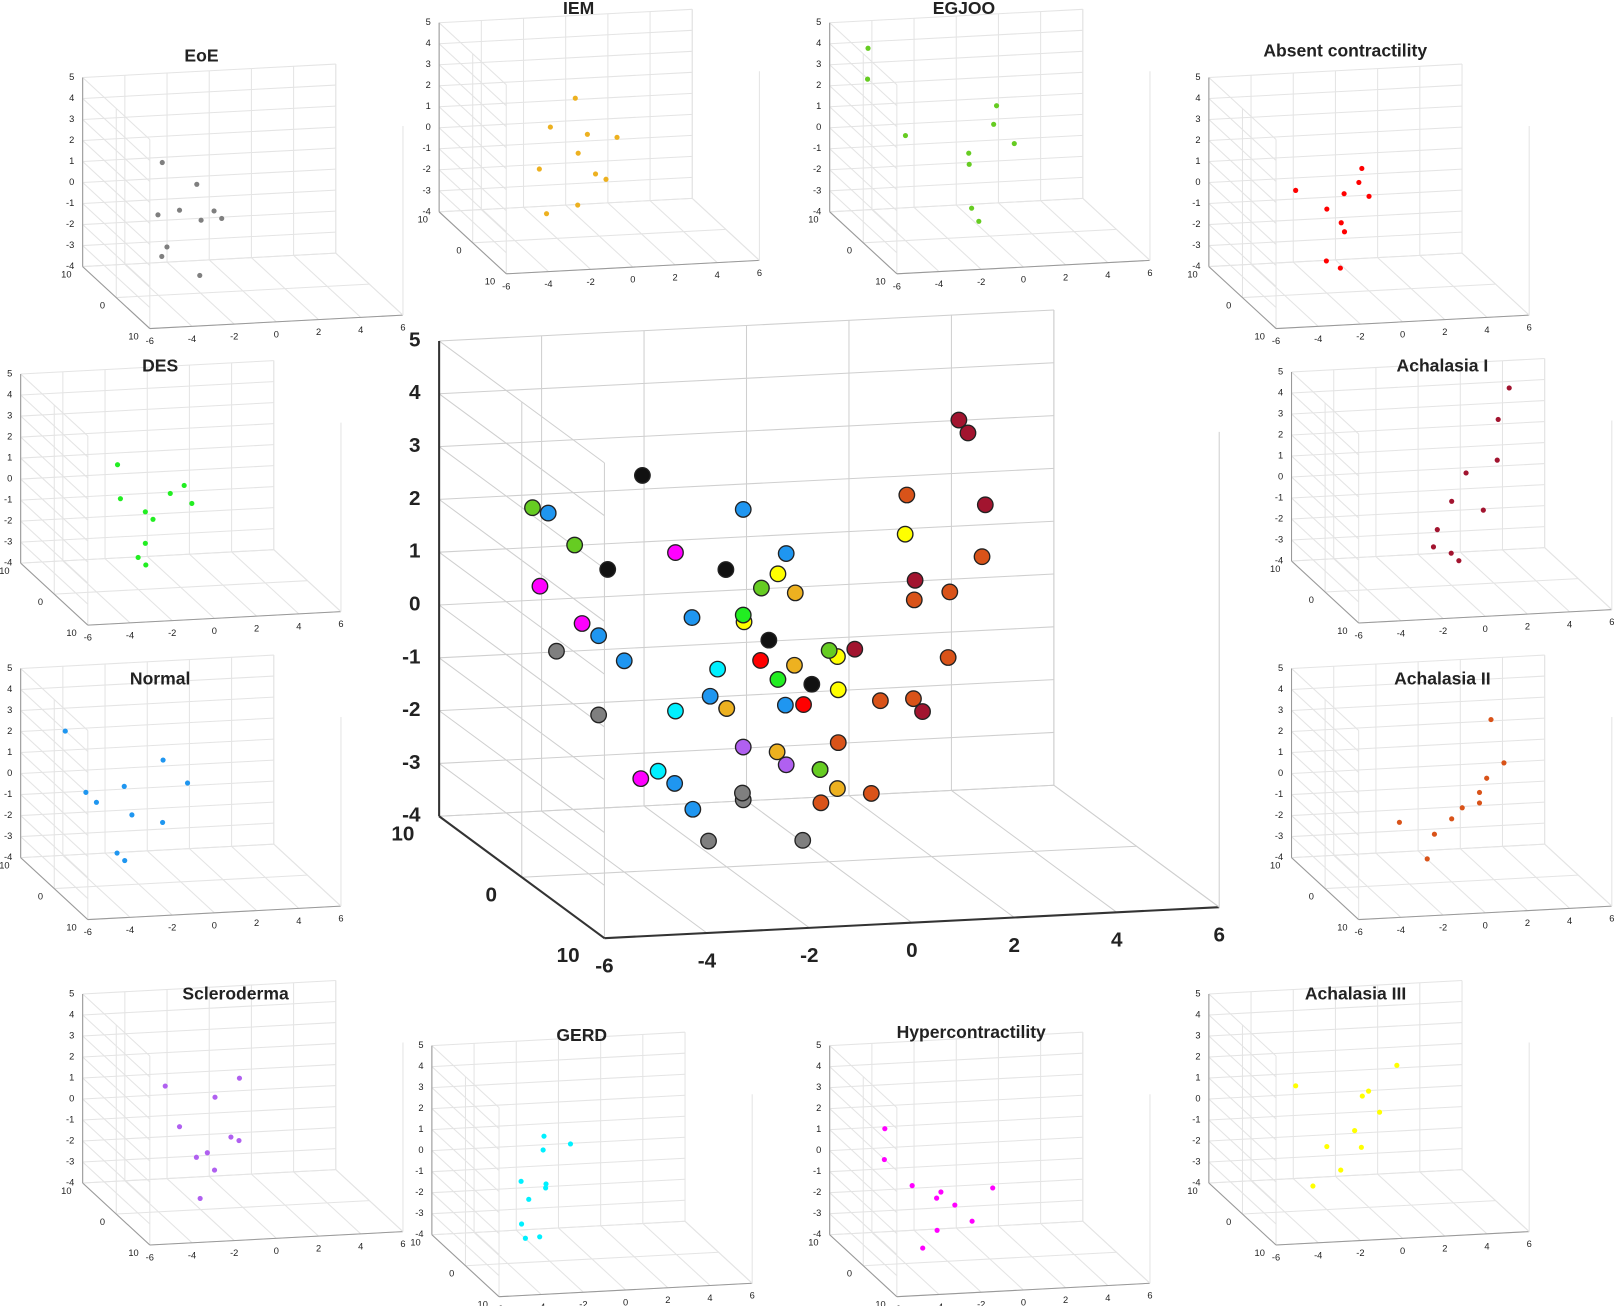  What do you see at coordinates (420, 1150) in the screenshot?
I see `z-tick-label: 0` at bounding box center [420, 1150].